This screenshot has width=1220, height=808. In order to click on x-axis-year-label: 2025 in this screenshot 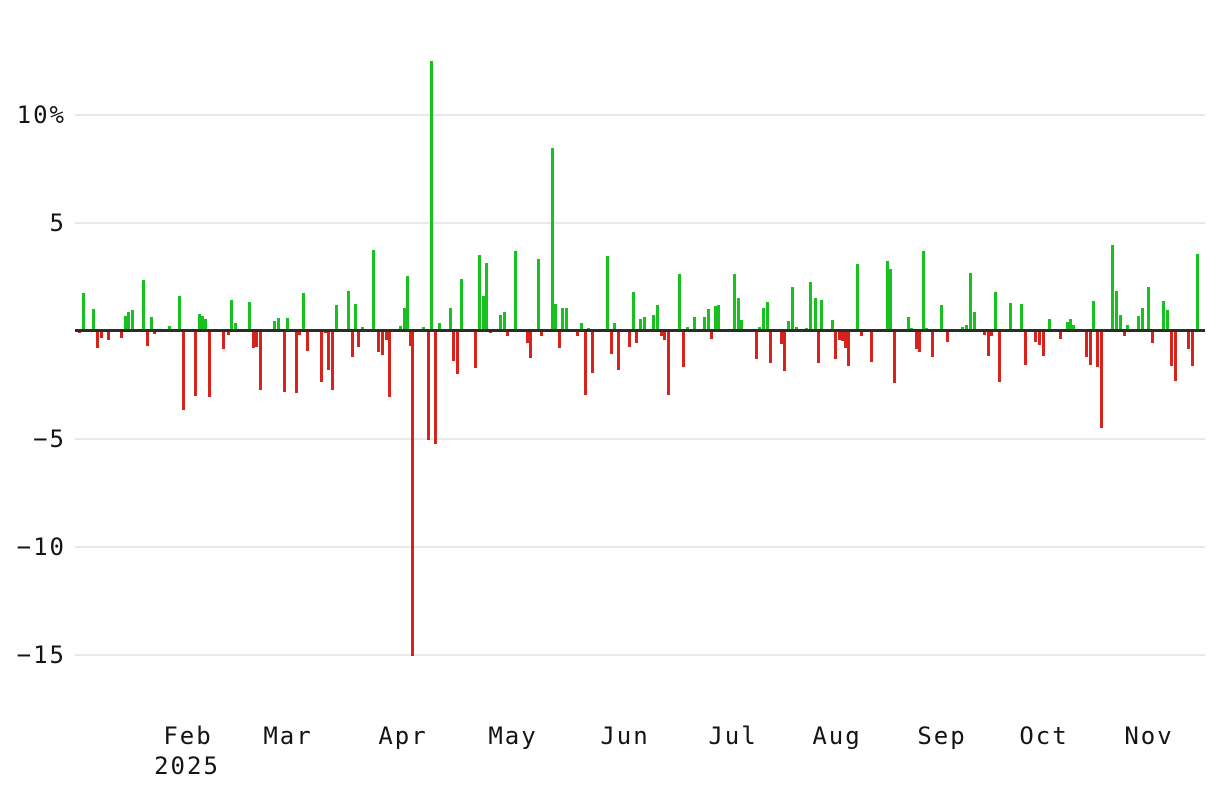, I will do `click(187, 766)`.